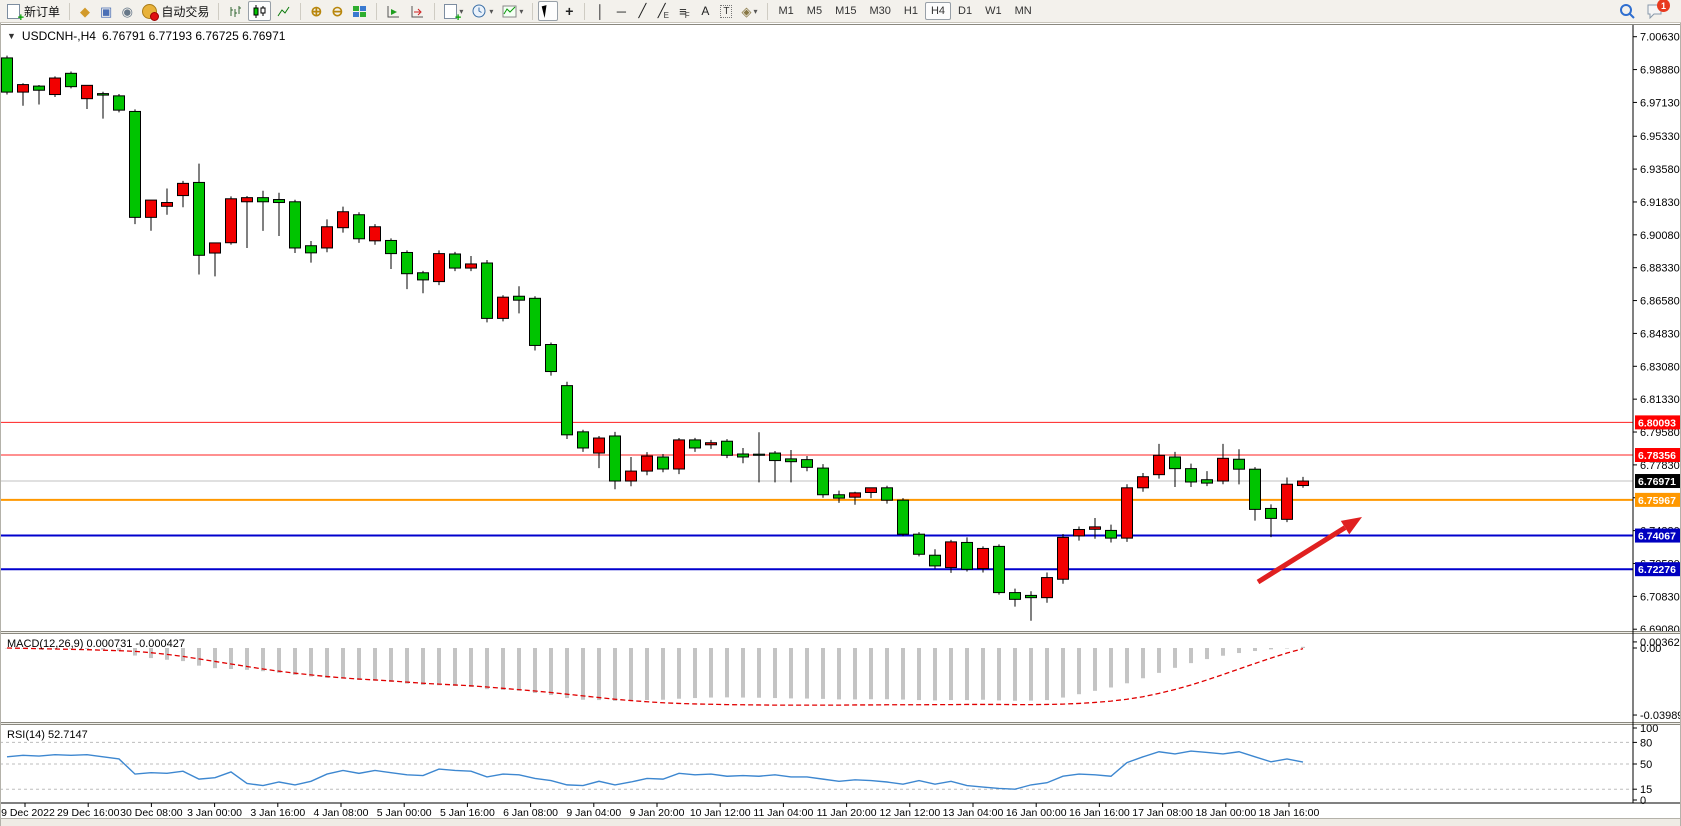 The width and height of the screenshot is (1681, 826). Describe the element at coordinates (151, 813) in the screenshot. I see `time-label: 30 Dec 08:00` at that location.